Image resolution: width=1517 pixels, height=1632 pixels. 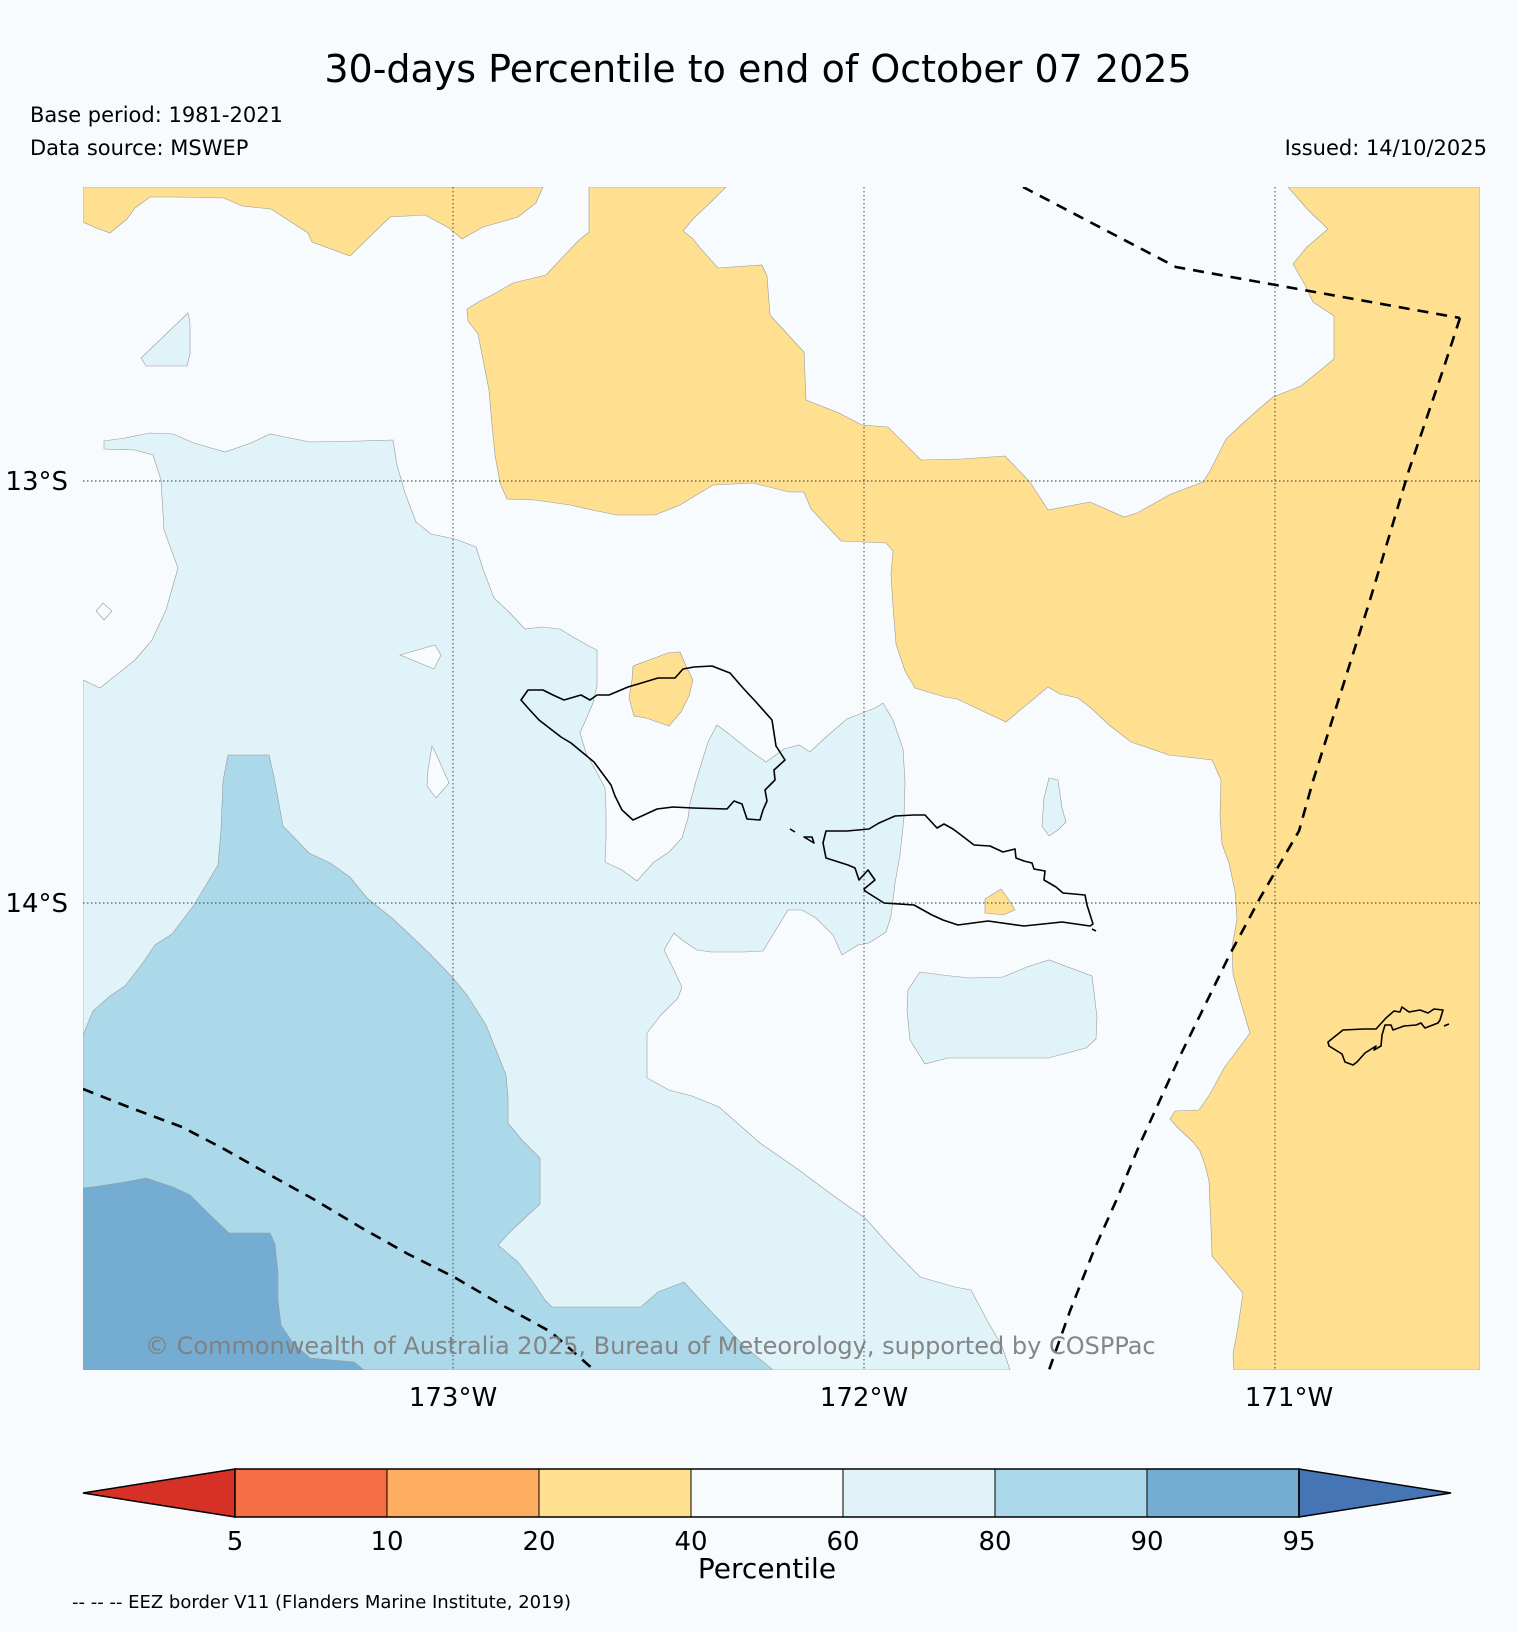 What do you see at coordinates (809, 840) in the screenshot?
I see `coastline-manono` at bounding box center [809, 840].